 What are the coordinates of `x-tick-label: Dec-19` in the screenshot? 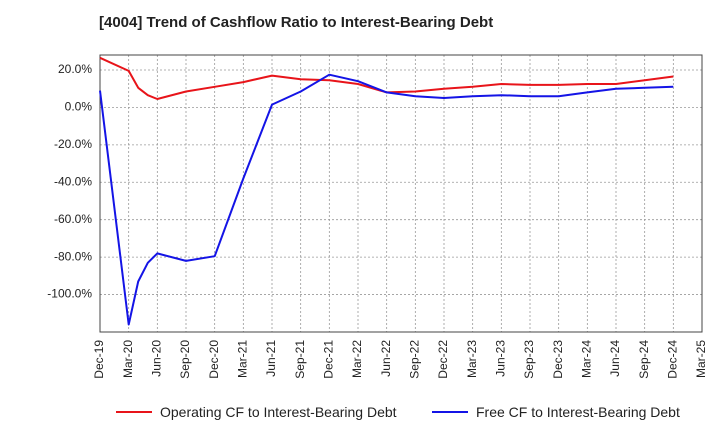 It's located at (99, 359).